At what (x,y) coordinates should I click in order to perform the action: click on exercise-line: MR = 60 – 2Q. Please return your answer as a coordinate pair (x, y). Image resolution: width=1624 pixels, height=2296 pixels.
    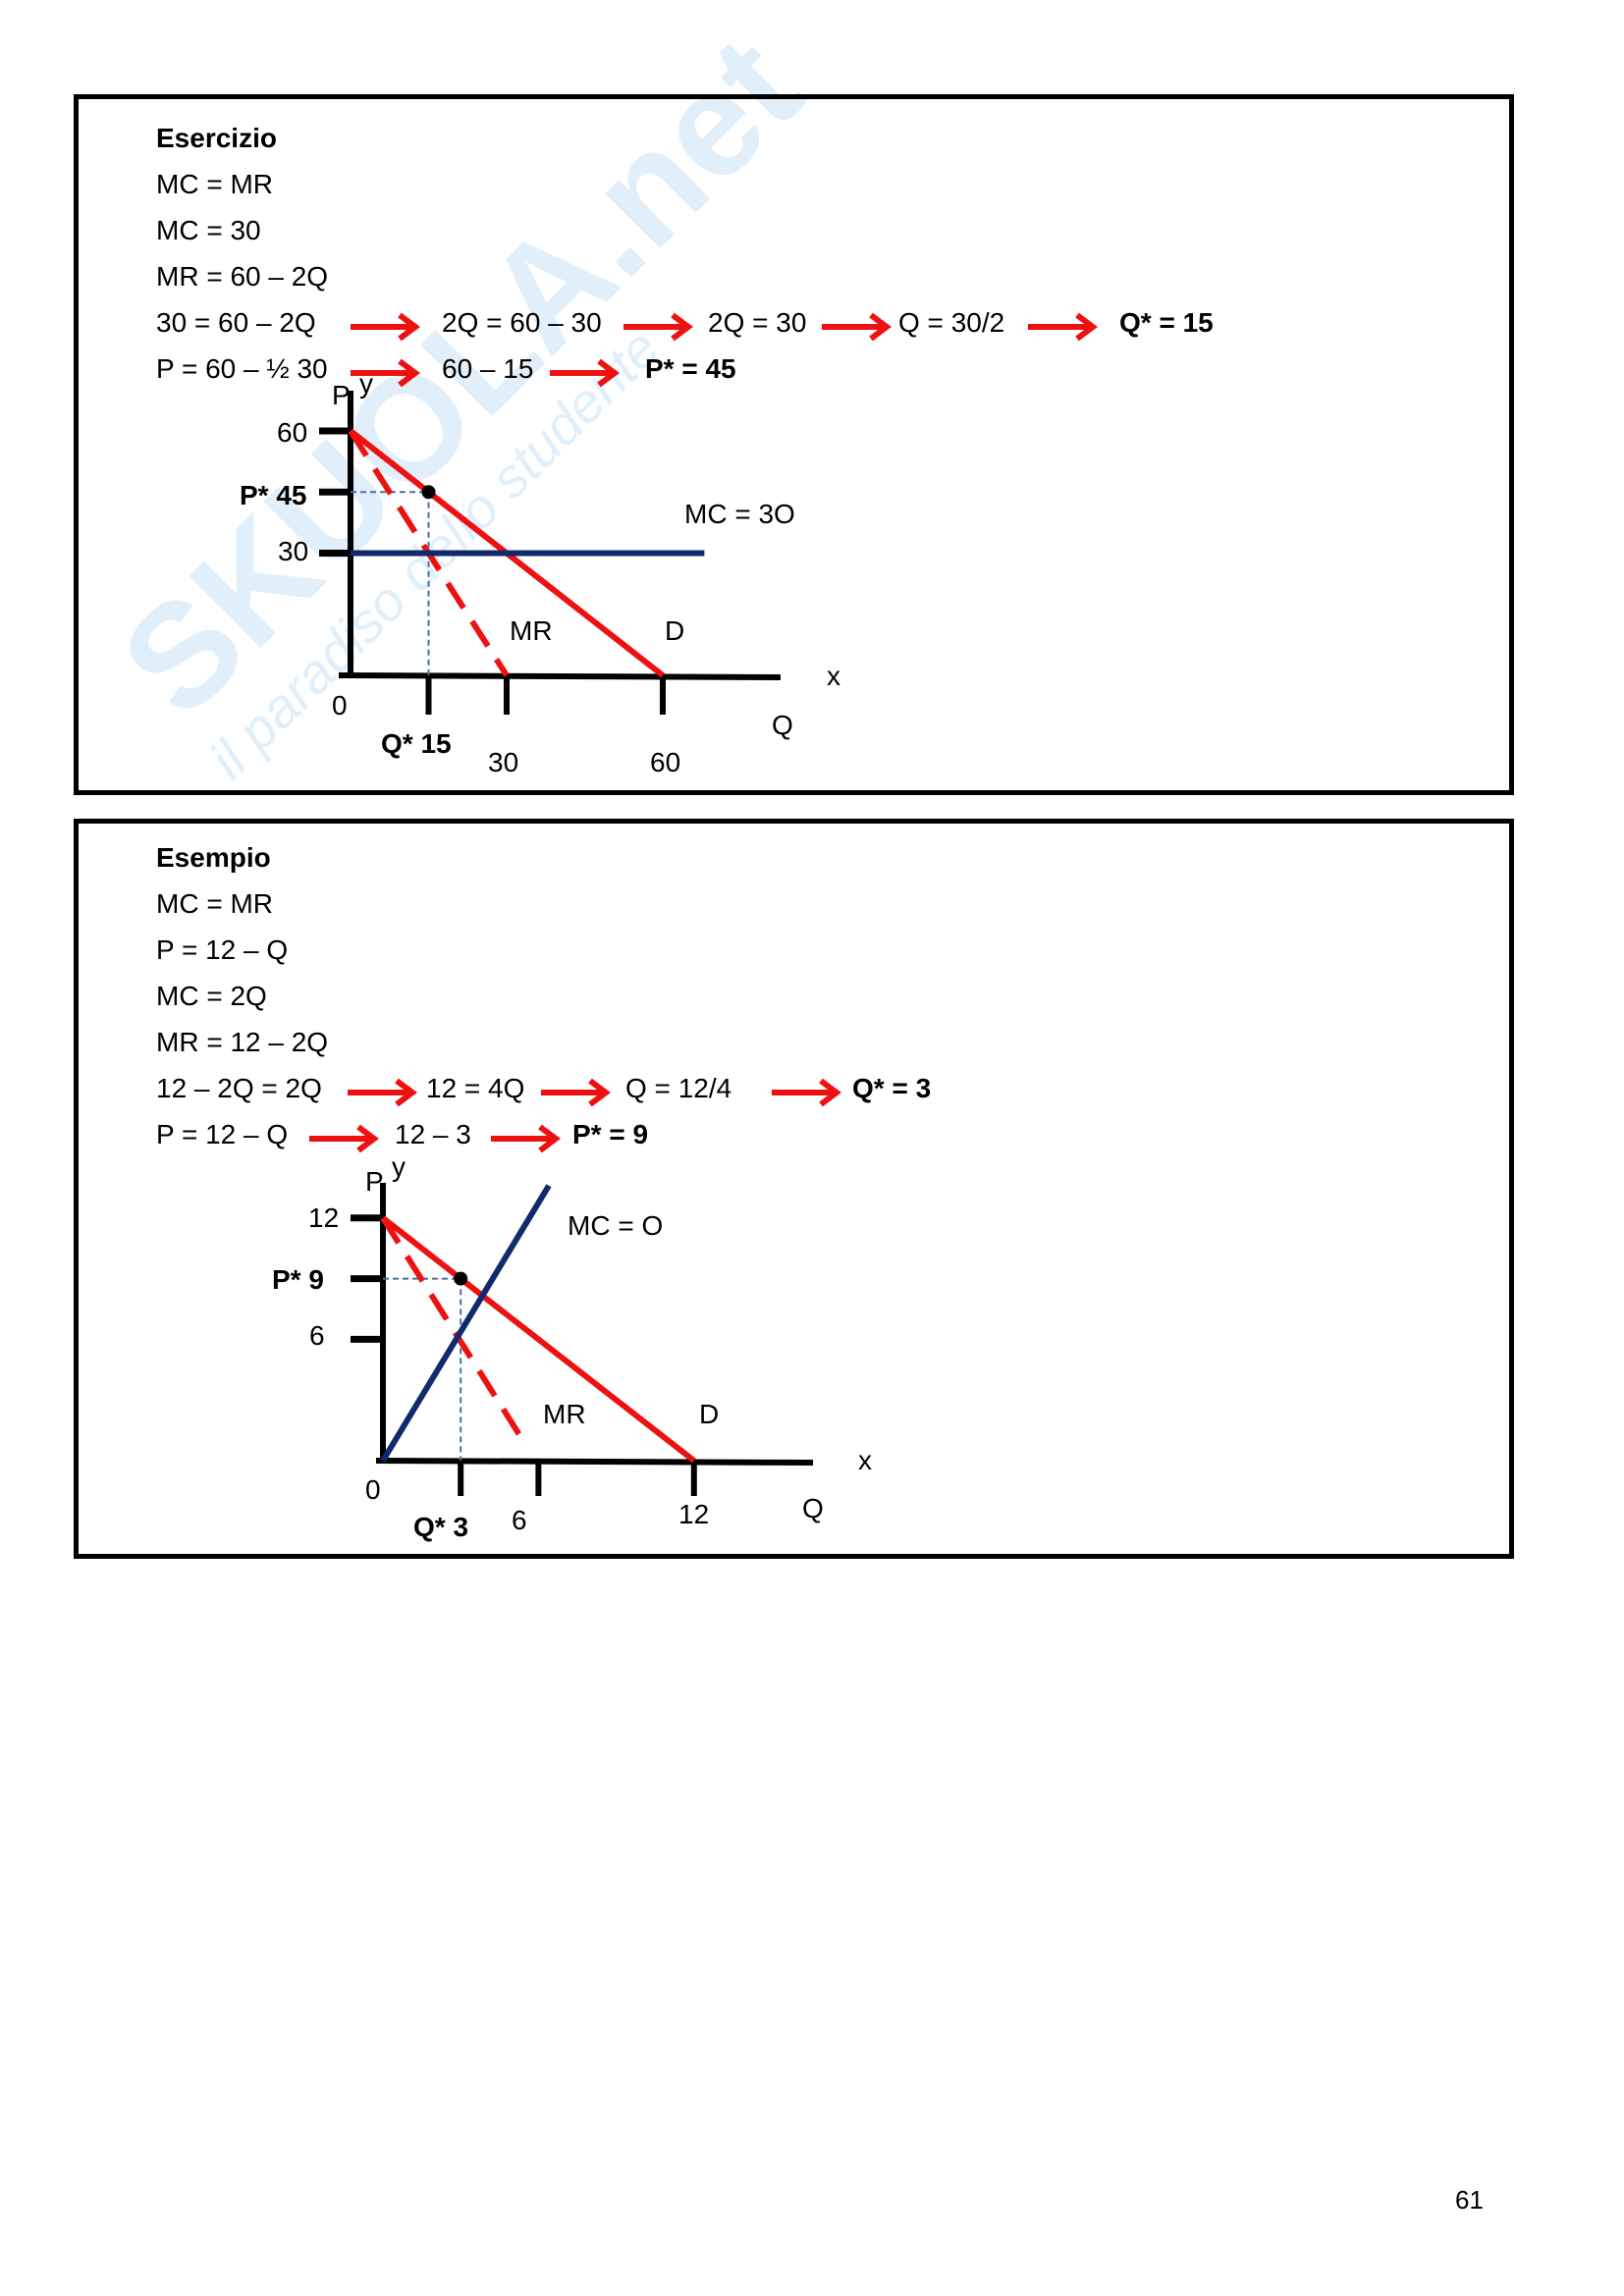
    Looking at the image, I should click on (242, 276).